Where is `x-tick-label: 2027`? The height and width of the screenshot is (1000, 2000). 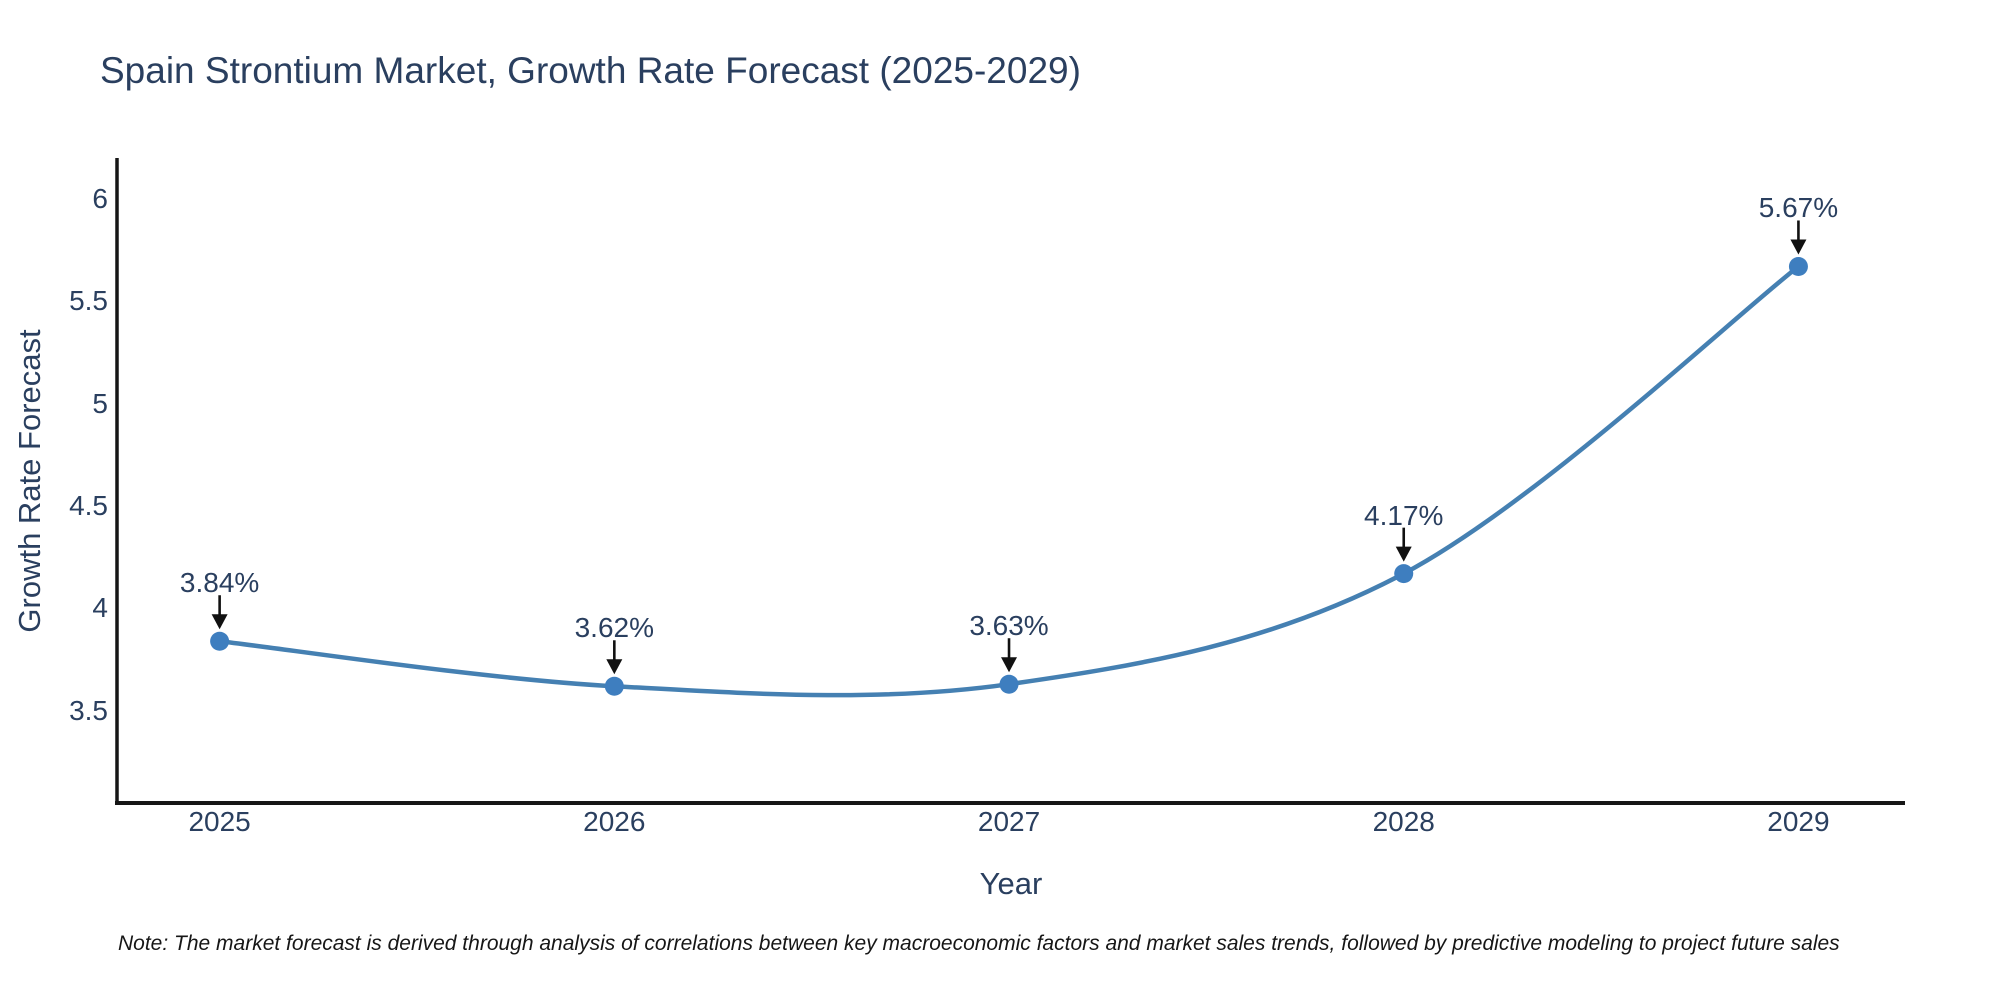 x-tick-label: 2027 is located at coordinates (1009, 821).